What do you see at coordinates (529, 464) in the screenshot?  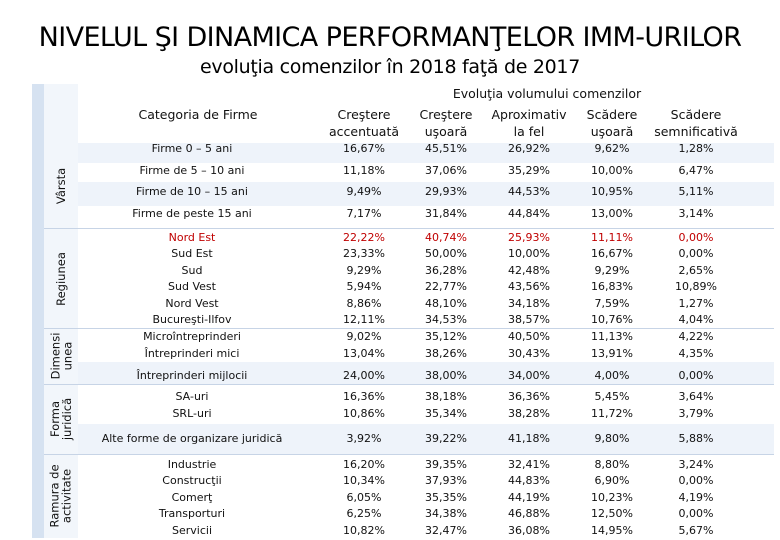 I see `table-cell: 32,41%` at bounding box center [529, 464].